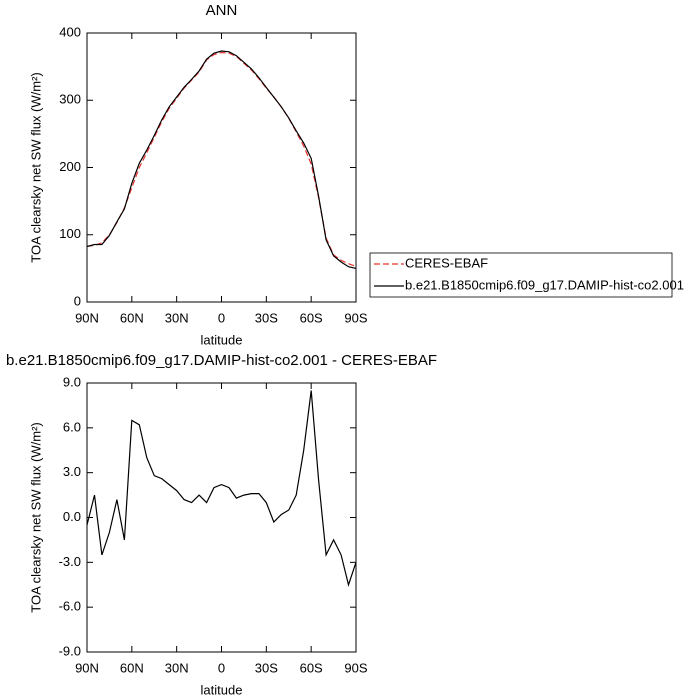 This screenshot has height=700, width=700. What do you see at coordinates (70, 650) in the screenshot?
I see `y-tick-label: -9.0` at bounding box center [70, 650].